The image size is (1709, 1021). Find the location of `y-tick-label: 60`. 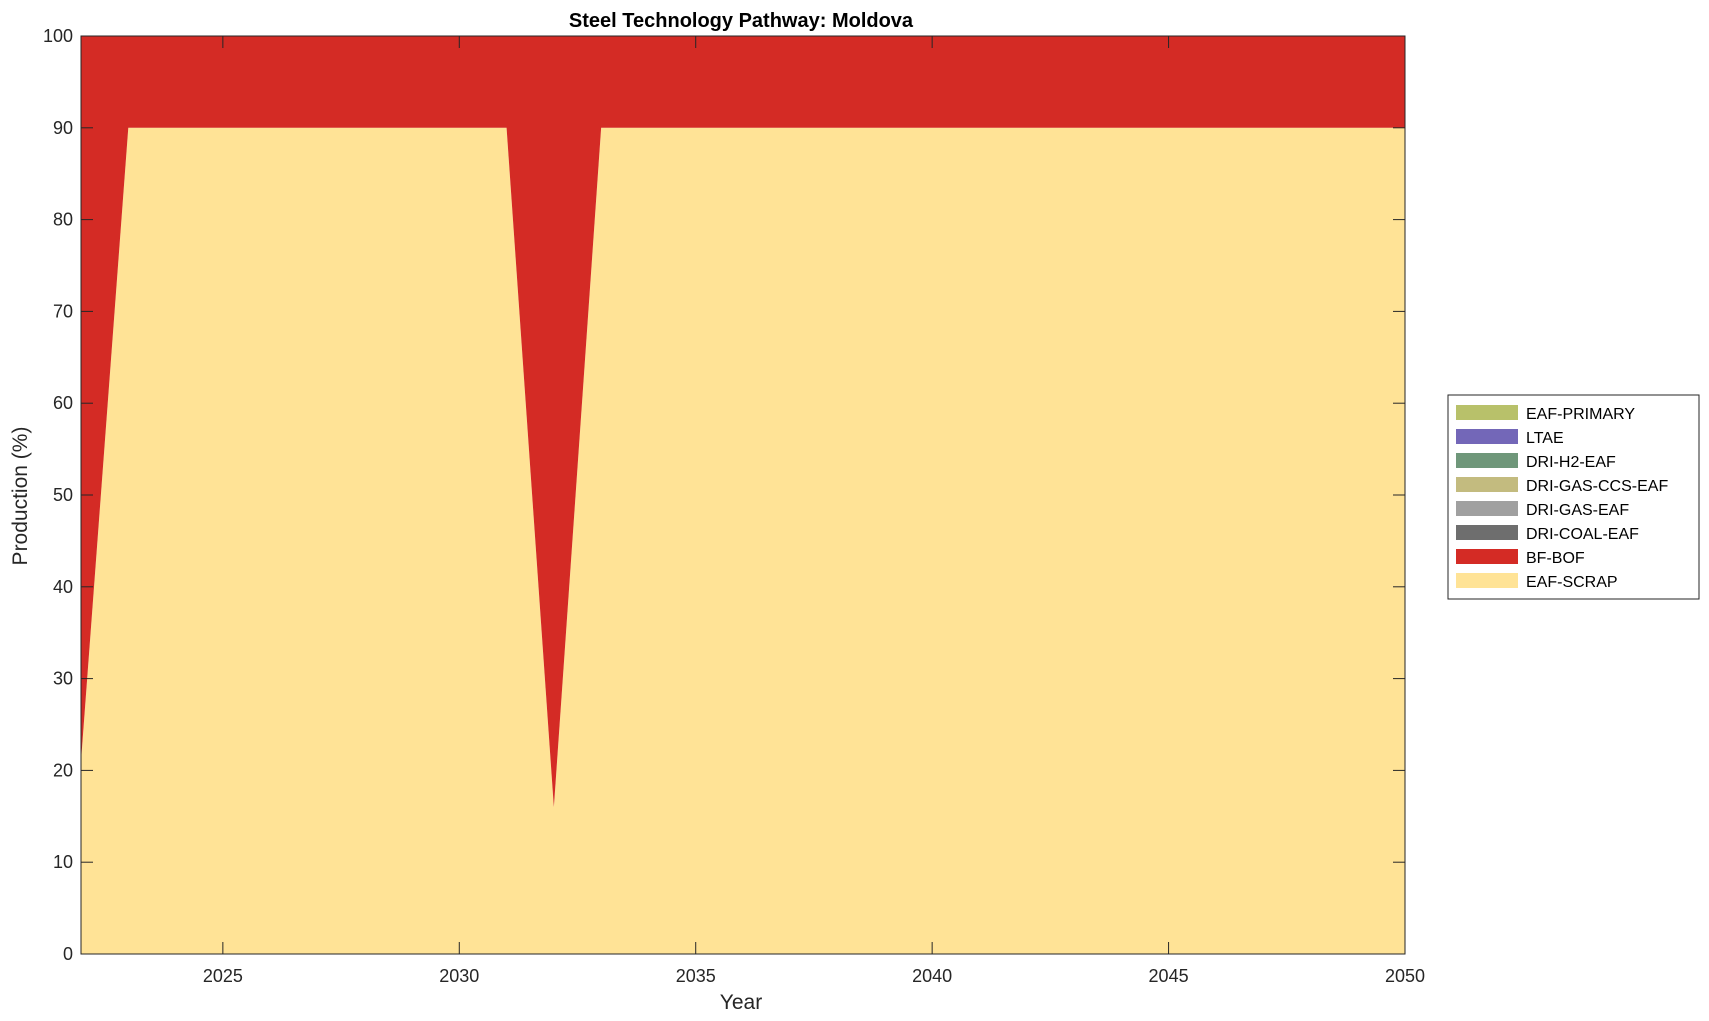

y-tick-label: 60 is located at coordinates (63, 403).